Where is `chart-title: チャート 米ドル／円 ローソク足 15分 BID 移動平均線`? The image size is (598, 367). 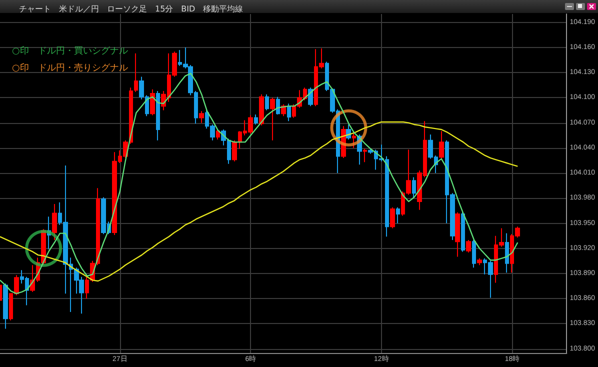 chart-title: チャート 米ドル／円 ローソク足 15分 BID 移動平均線 is located at coordinates (131, 9).